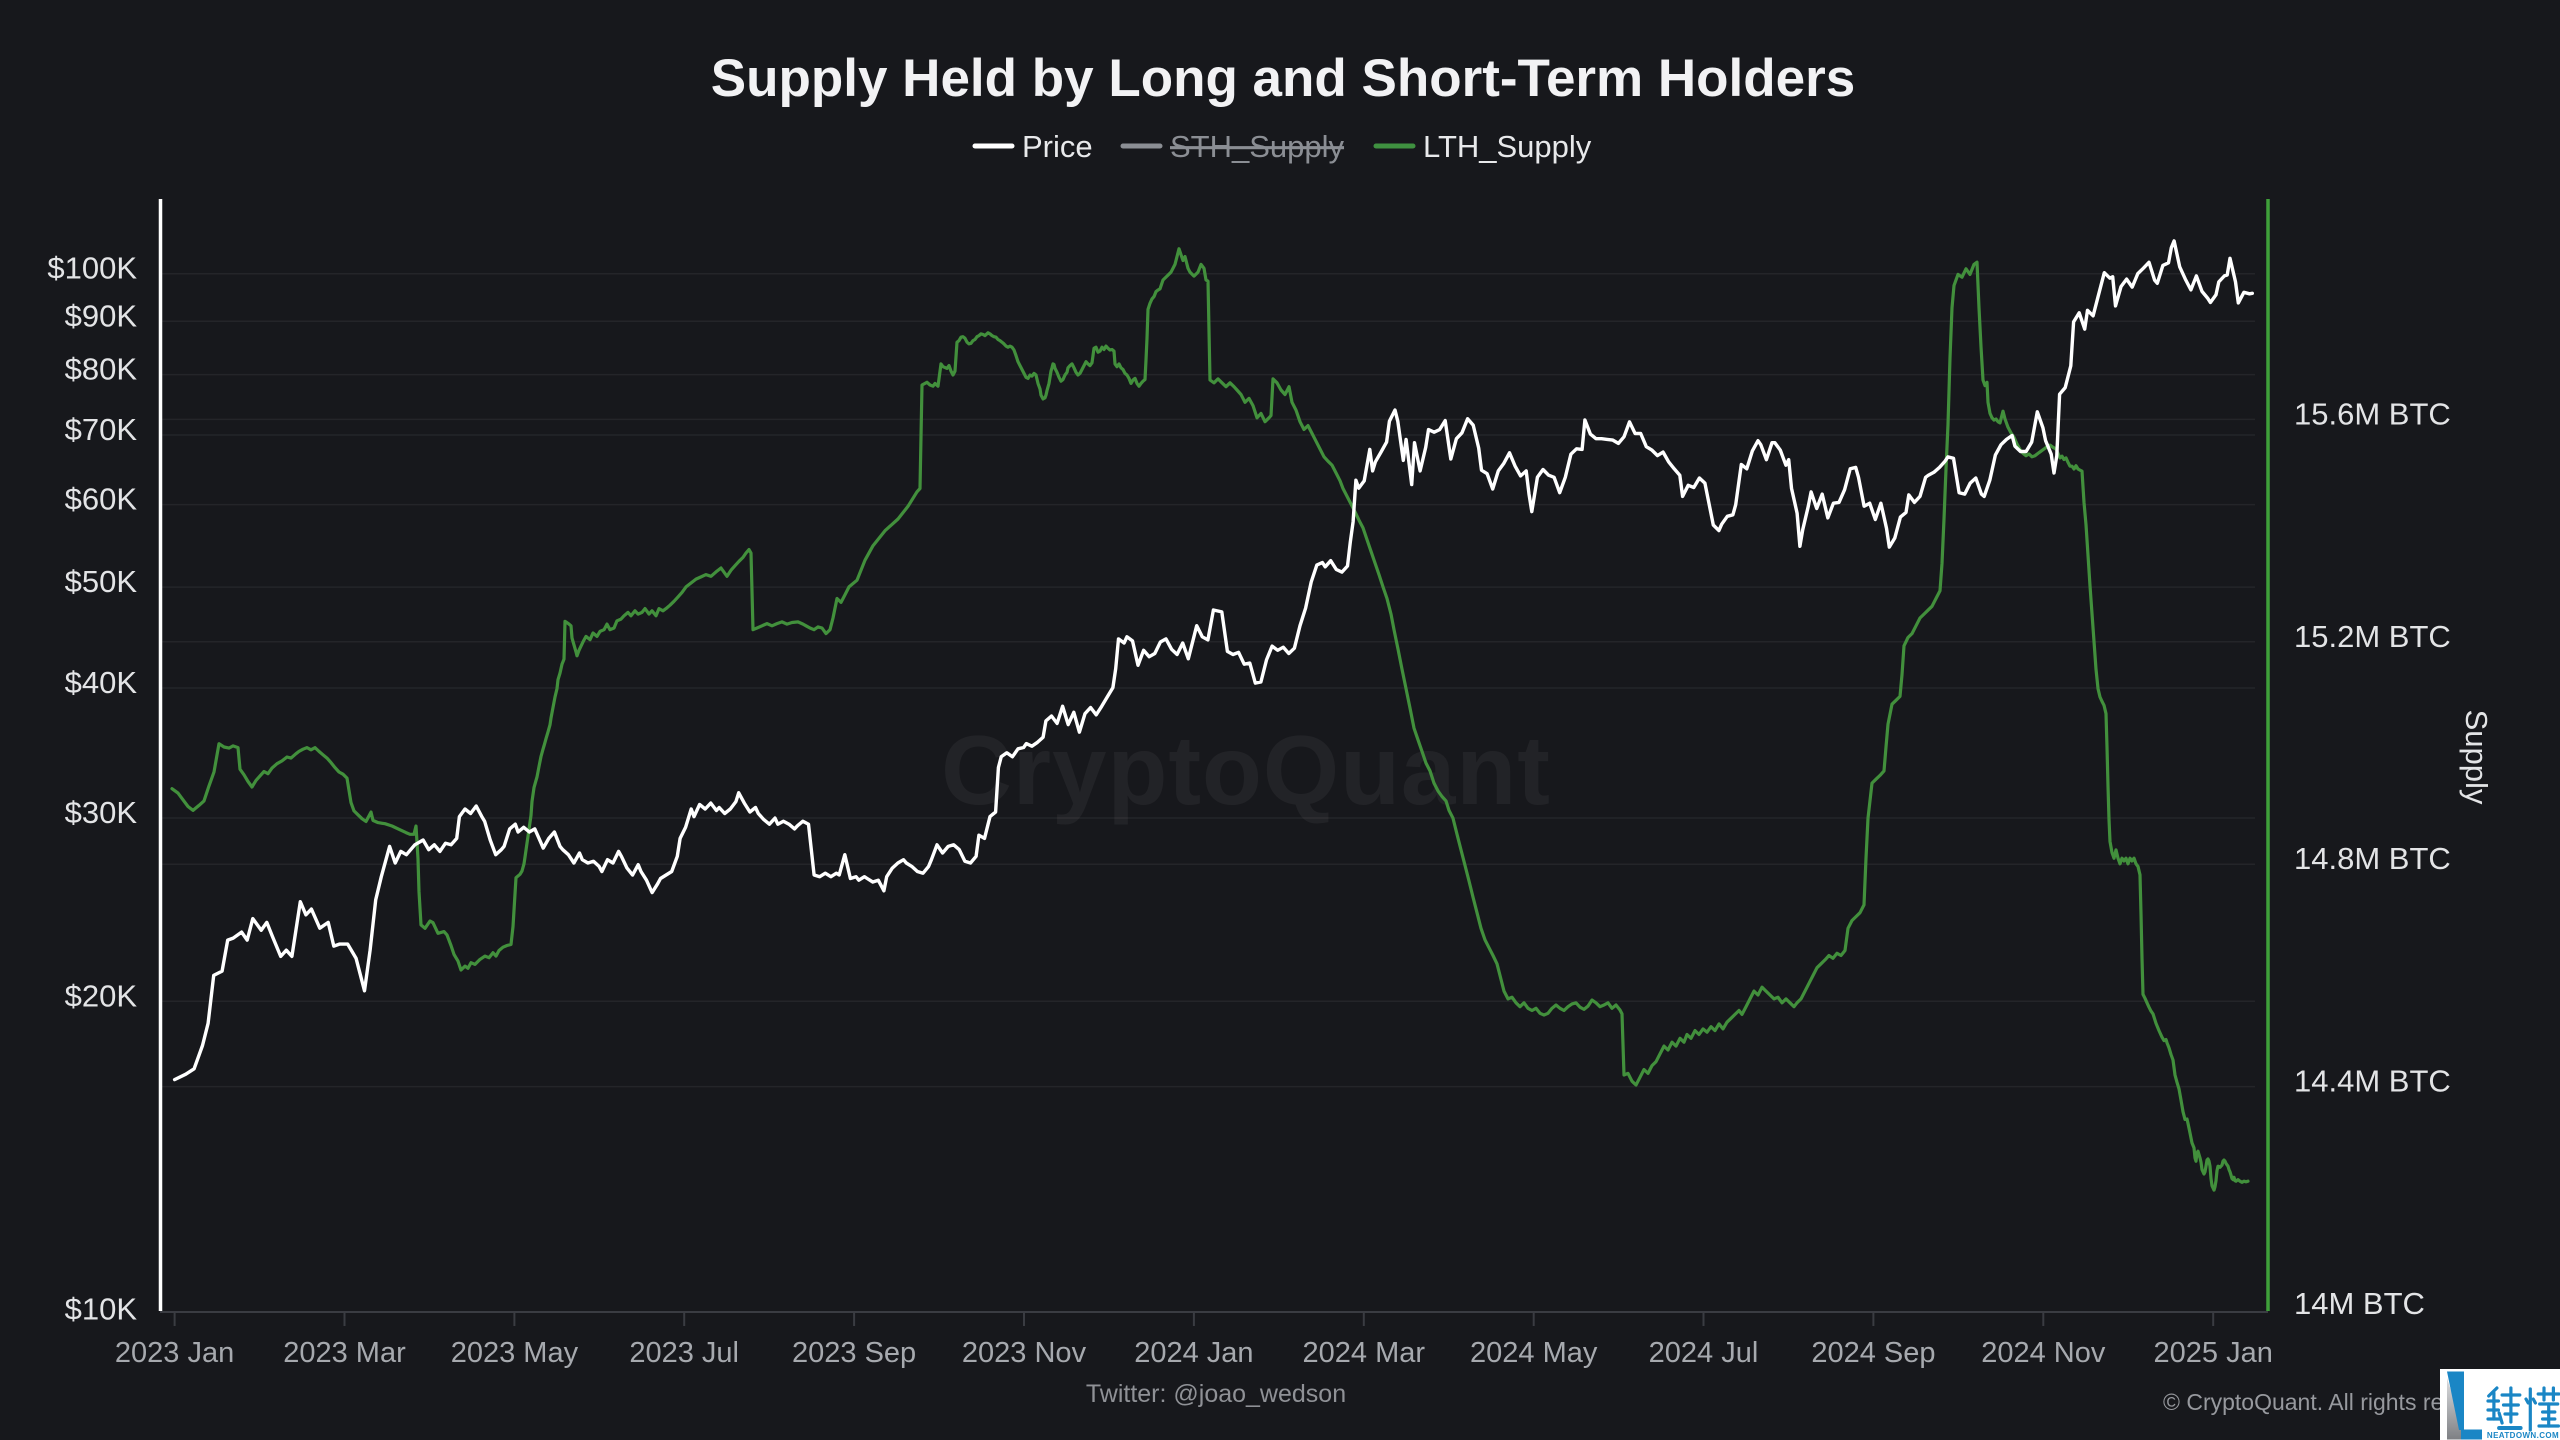  I want to click on svg-text: $10K, so click(101, 1309).